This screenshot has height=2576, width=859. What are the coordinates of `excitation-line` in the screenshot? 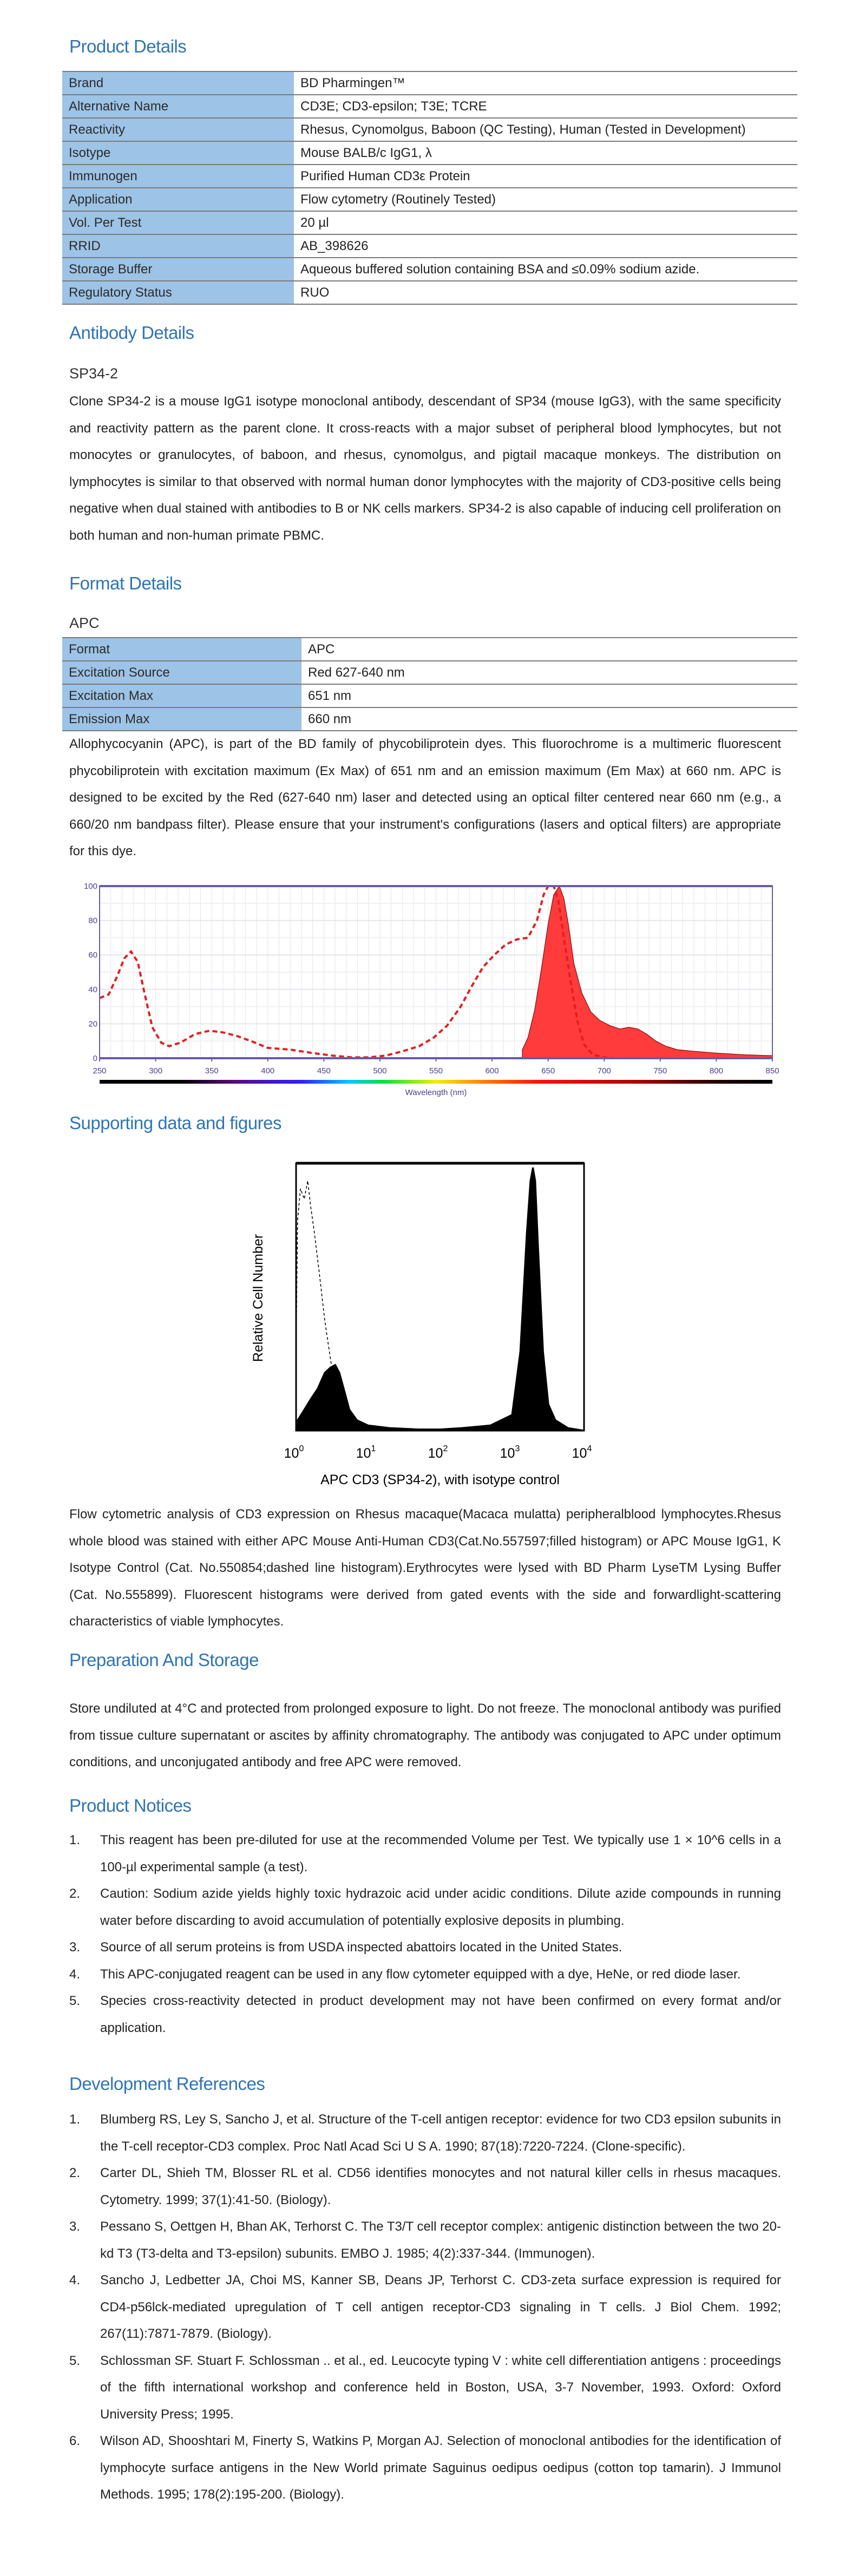 It's located at (357, 972).